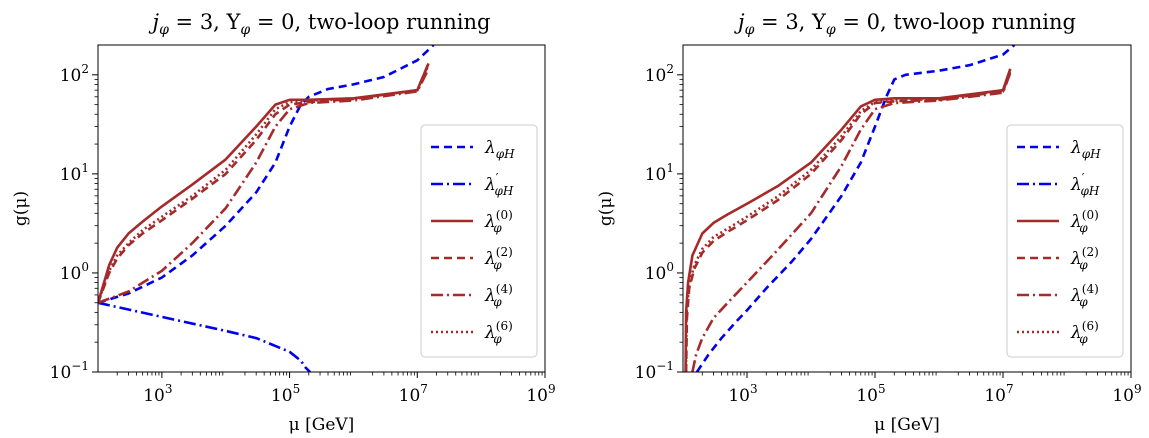 This screenshot has height=438, width=1149. I want to click on x-tick-label: 10⁹, so click(1126, 394).